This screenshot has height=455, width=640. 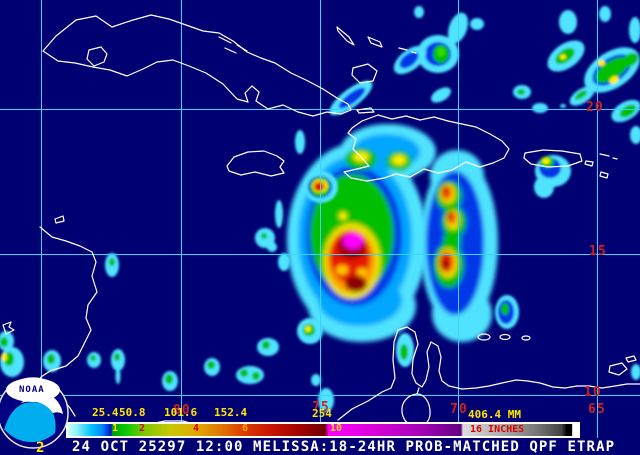 What do you see at coordinates (105, 412) in the screenshot?
I see `scale-mm-25: 25.4` at bounding box center [105, 412].